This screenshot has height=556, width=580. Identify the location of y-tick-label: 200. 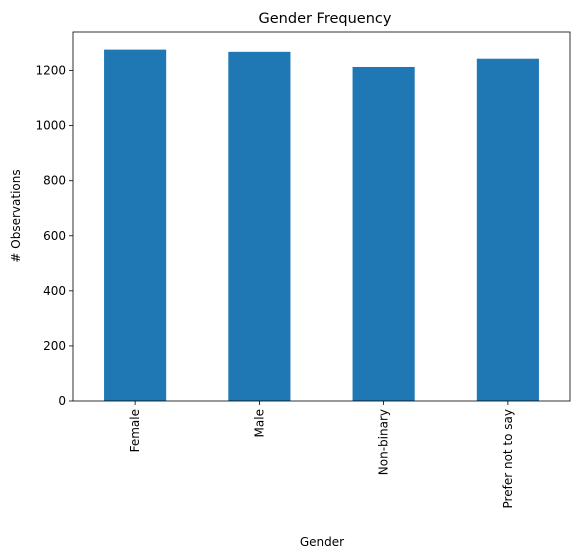
(54, 346).